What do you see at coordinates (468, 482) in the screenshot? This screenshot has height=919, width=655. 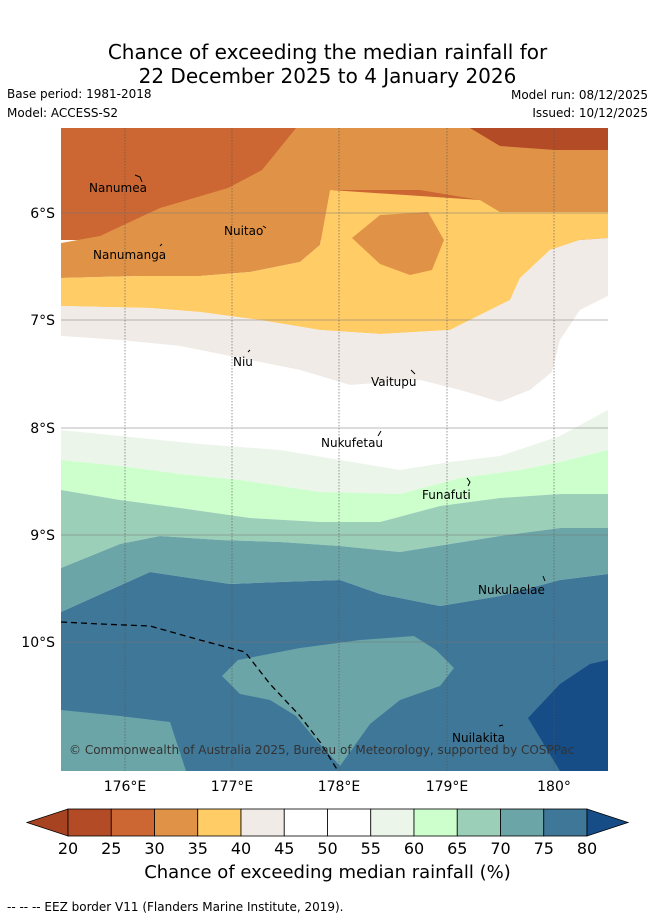 I see `funafuti-island` at bounding box center [468, 482].